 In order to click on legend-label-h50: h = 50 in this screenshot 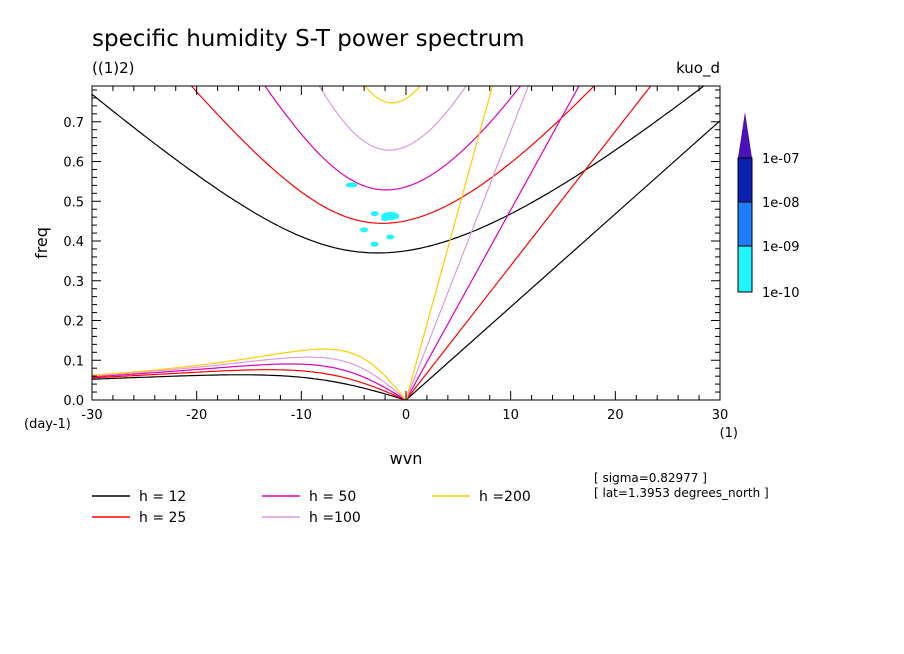, I will do `click(332, 497)`.